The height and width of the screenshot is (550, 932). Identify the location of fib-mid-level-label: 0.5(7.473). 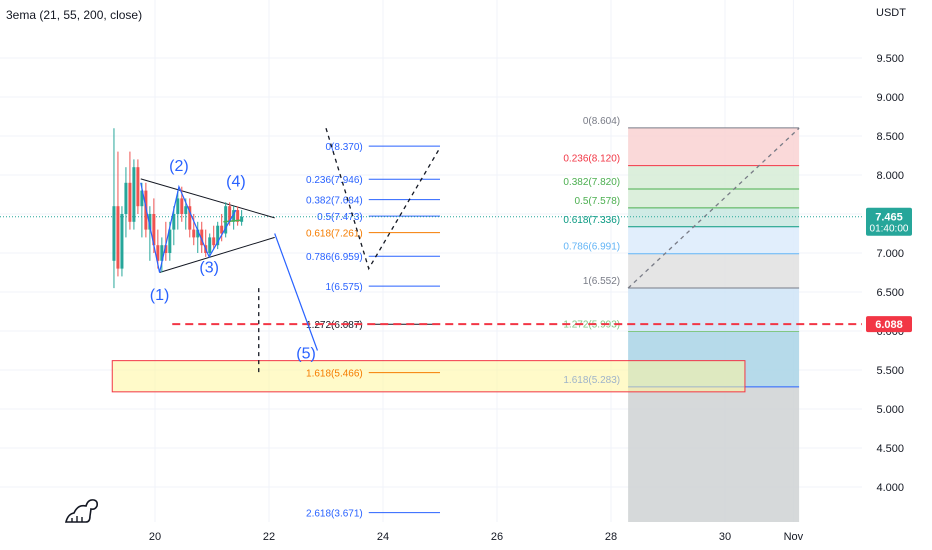
(340, 217).